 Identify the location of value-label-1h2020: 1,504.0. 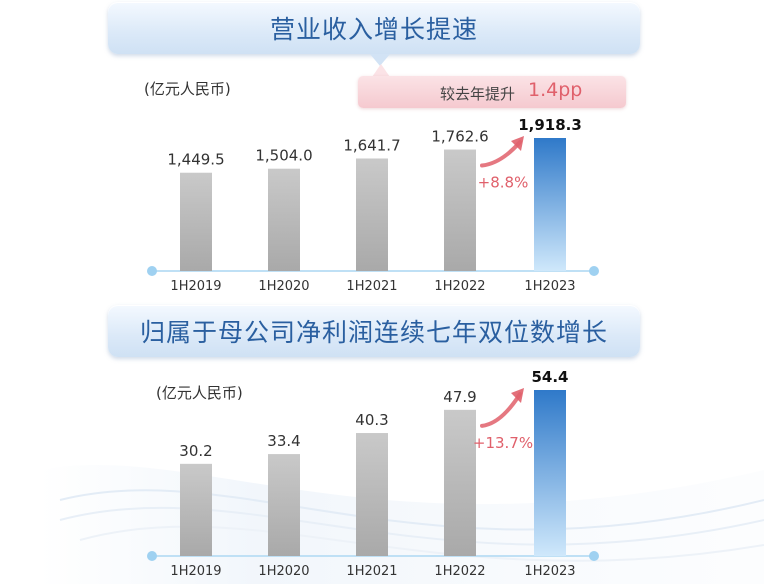
(283, 156).